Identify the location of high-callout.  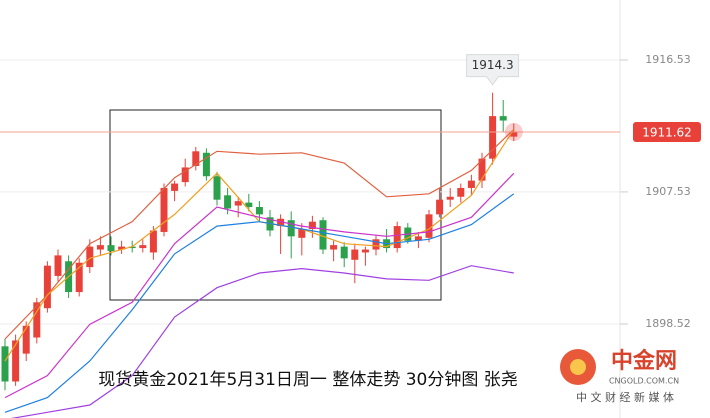
(493, 70).